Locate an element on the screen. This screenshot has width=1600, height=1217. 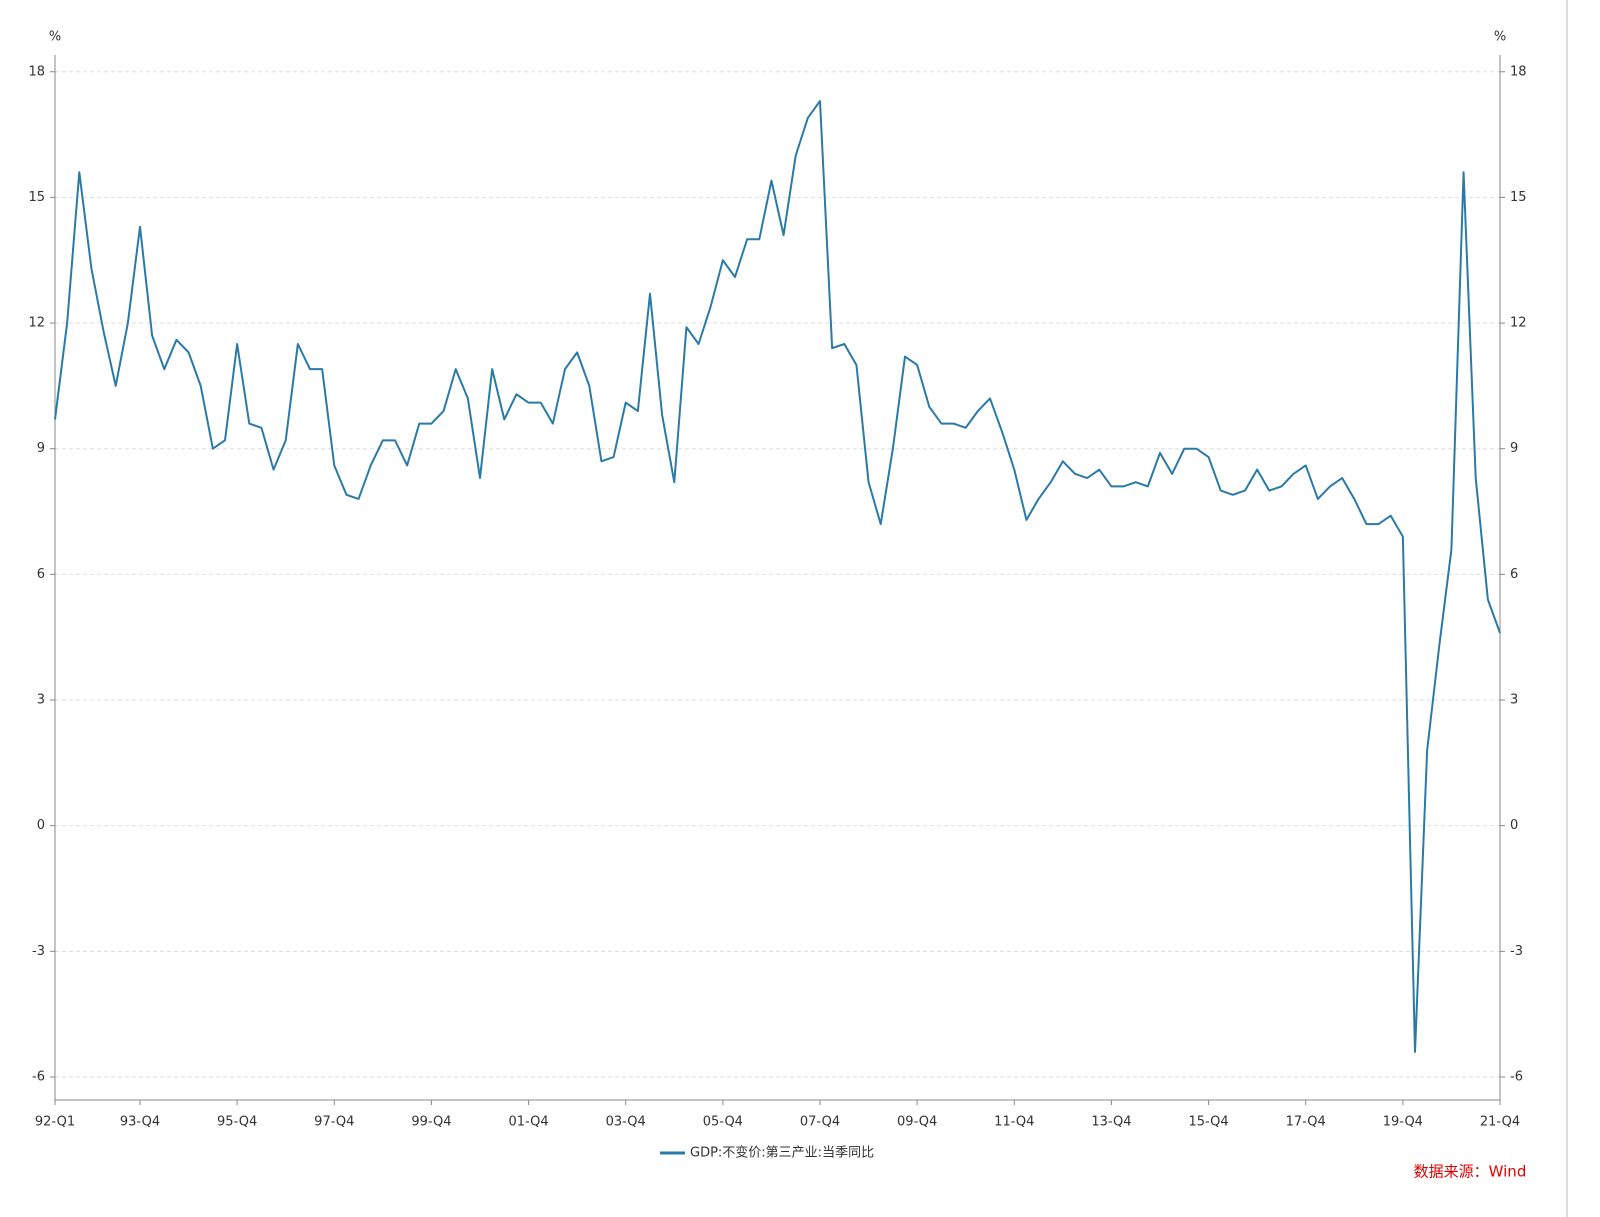
y2-tick-label: 15 is located at coordinates (1518, 197).